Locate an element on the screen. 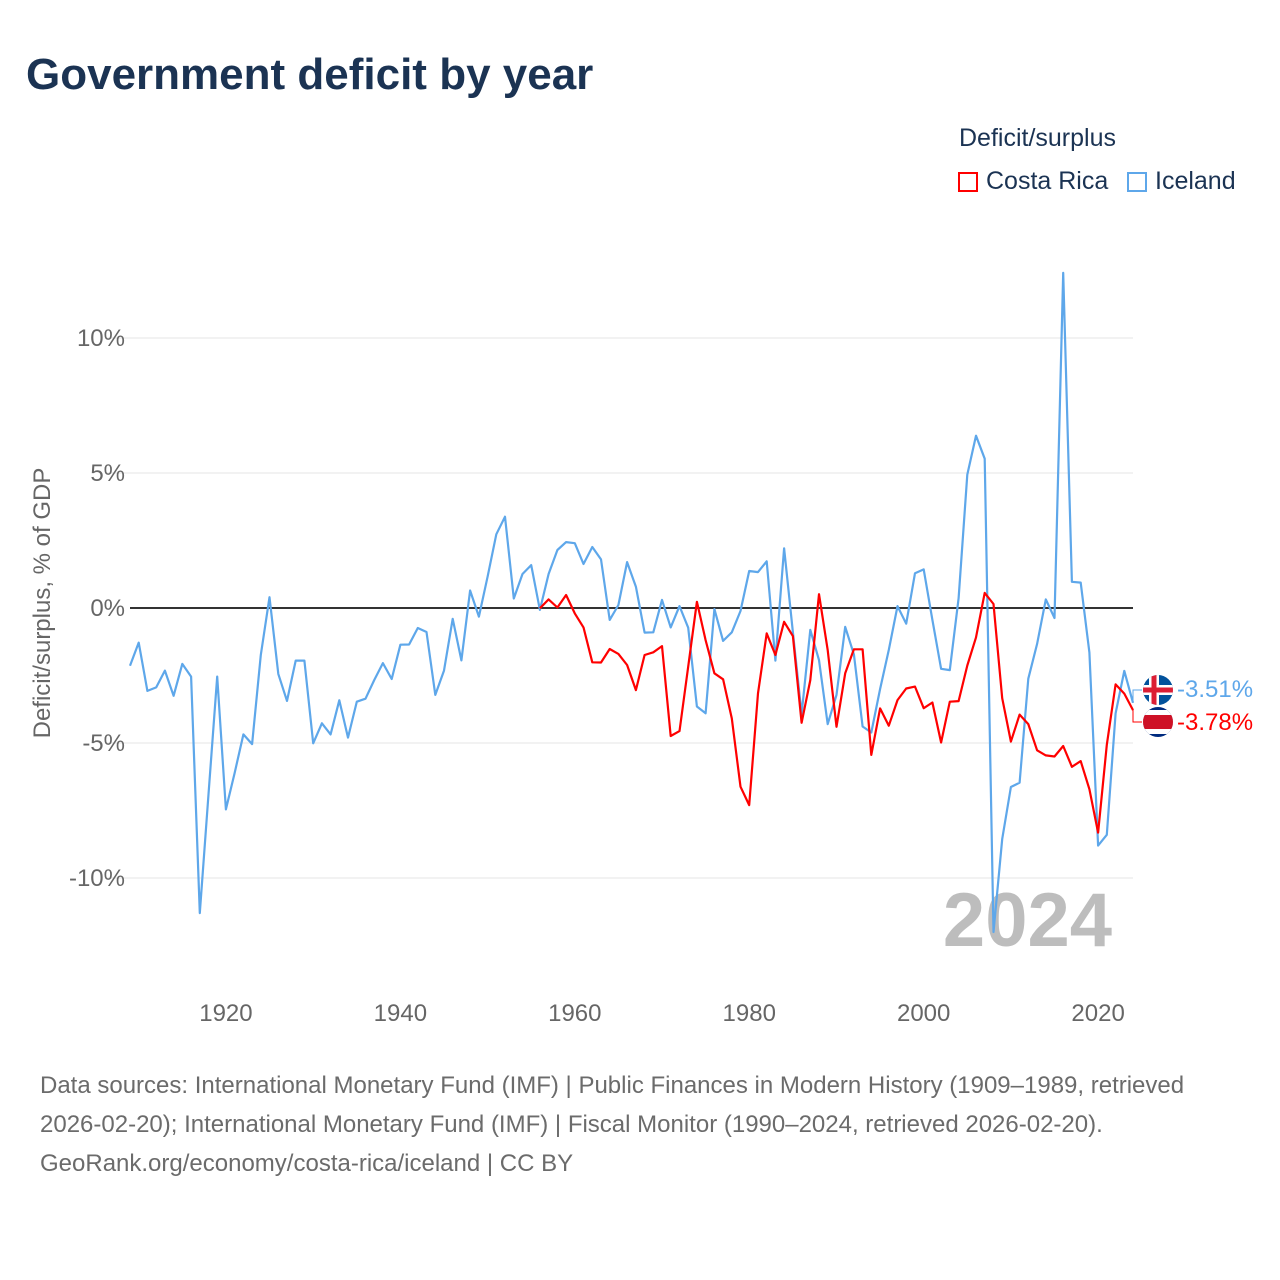  year-watermark: 2024 is located at coordinates (1027, 920).